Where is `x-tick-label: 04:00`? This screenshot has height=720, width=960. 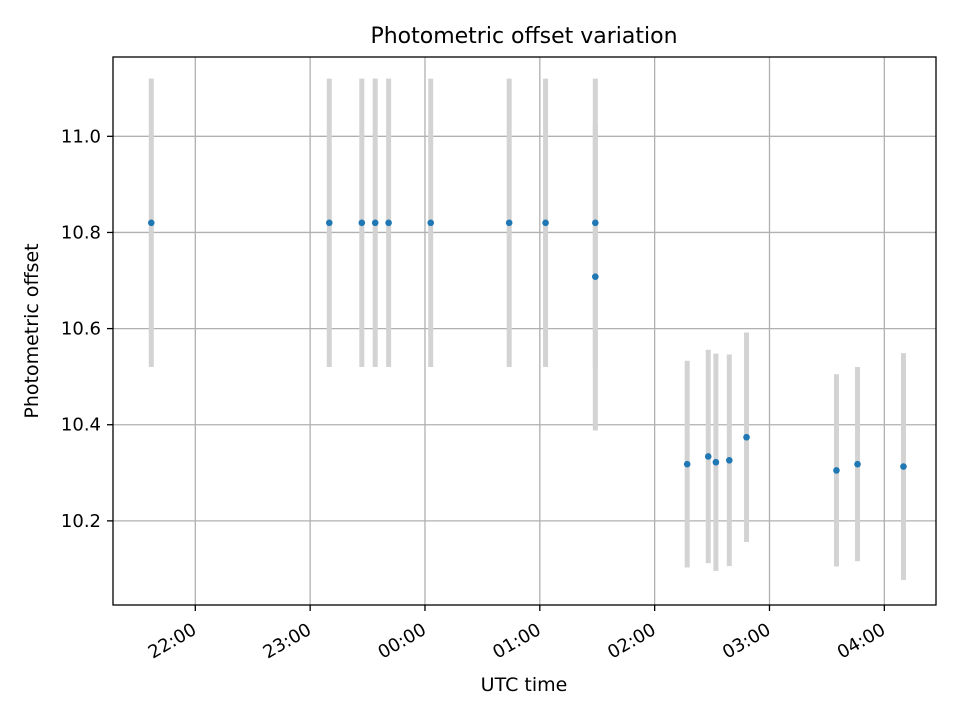 x-tick-label: 04:00 is located at coordinates (861, 641).